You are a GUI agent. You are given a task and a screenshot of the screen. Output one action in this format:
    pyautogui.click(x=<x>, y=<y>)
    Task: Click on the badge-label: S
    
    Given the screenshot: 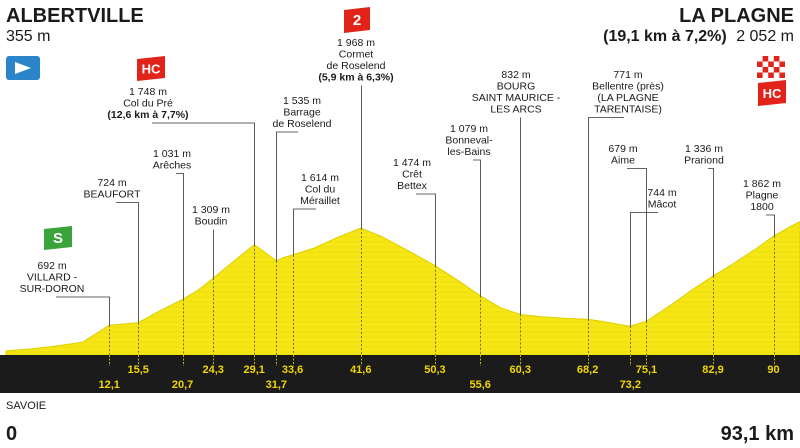 What is the action you would take?
    pyautogui.click(x=58, y=238)
    